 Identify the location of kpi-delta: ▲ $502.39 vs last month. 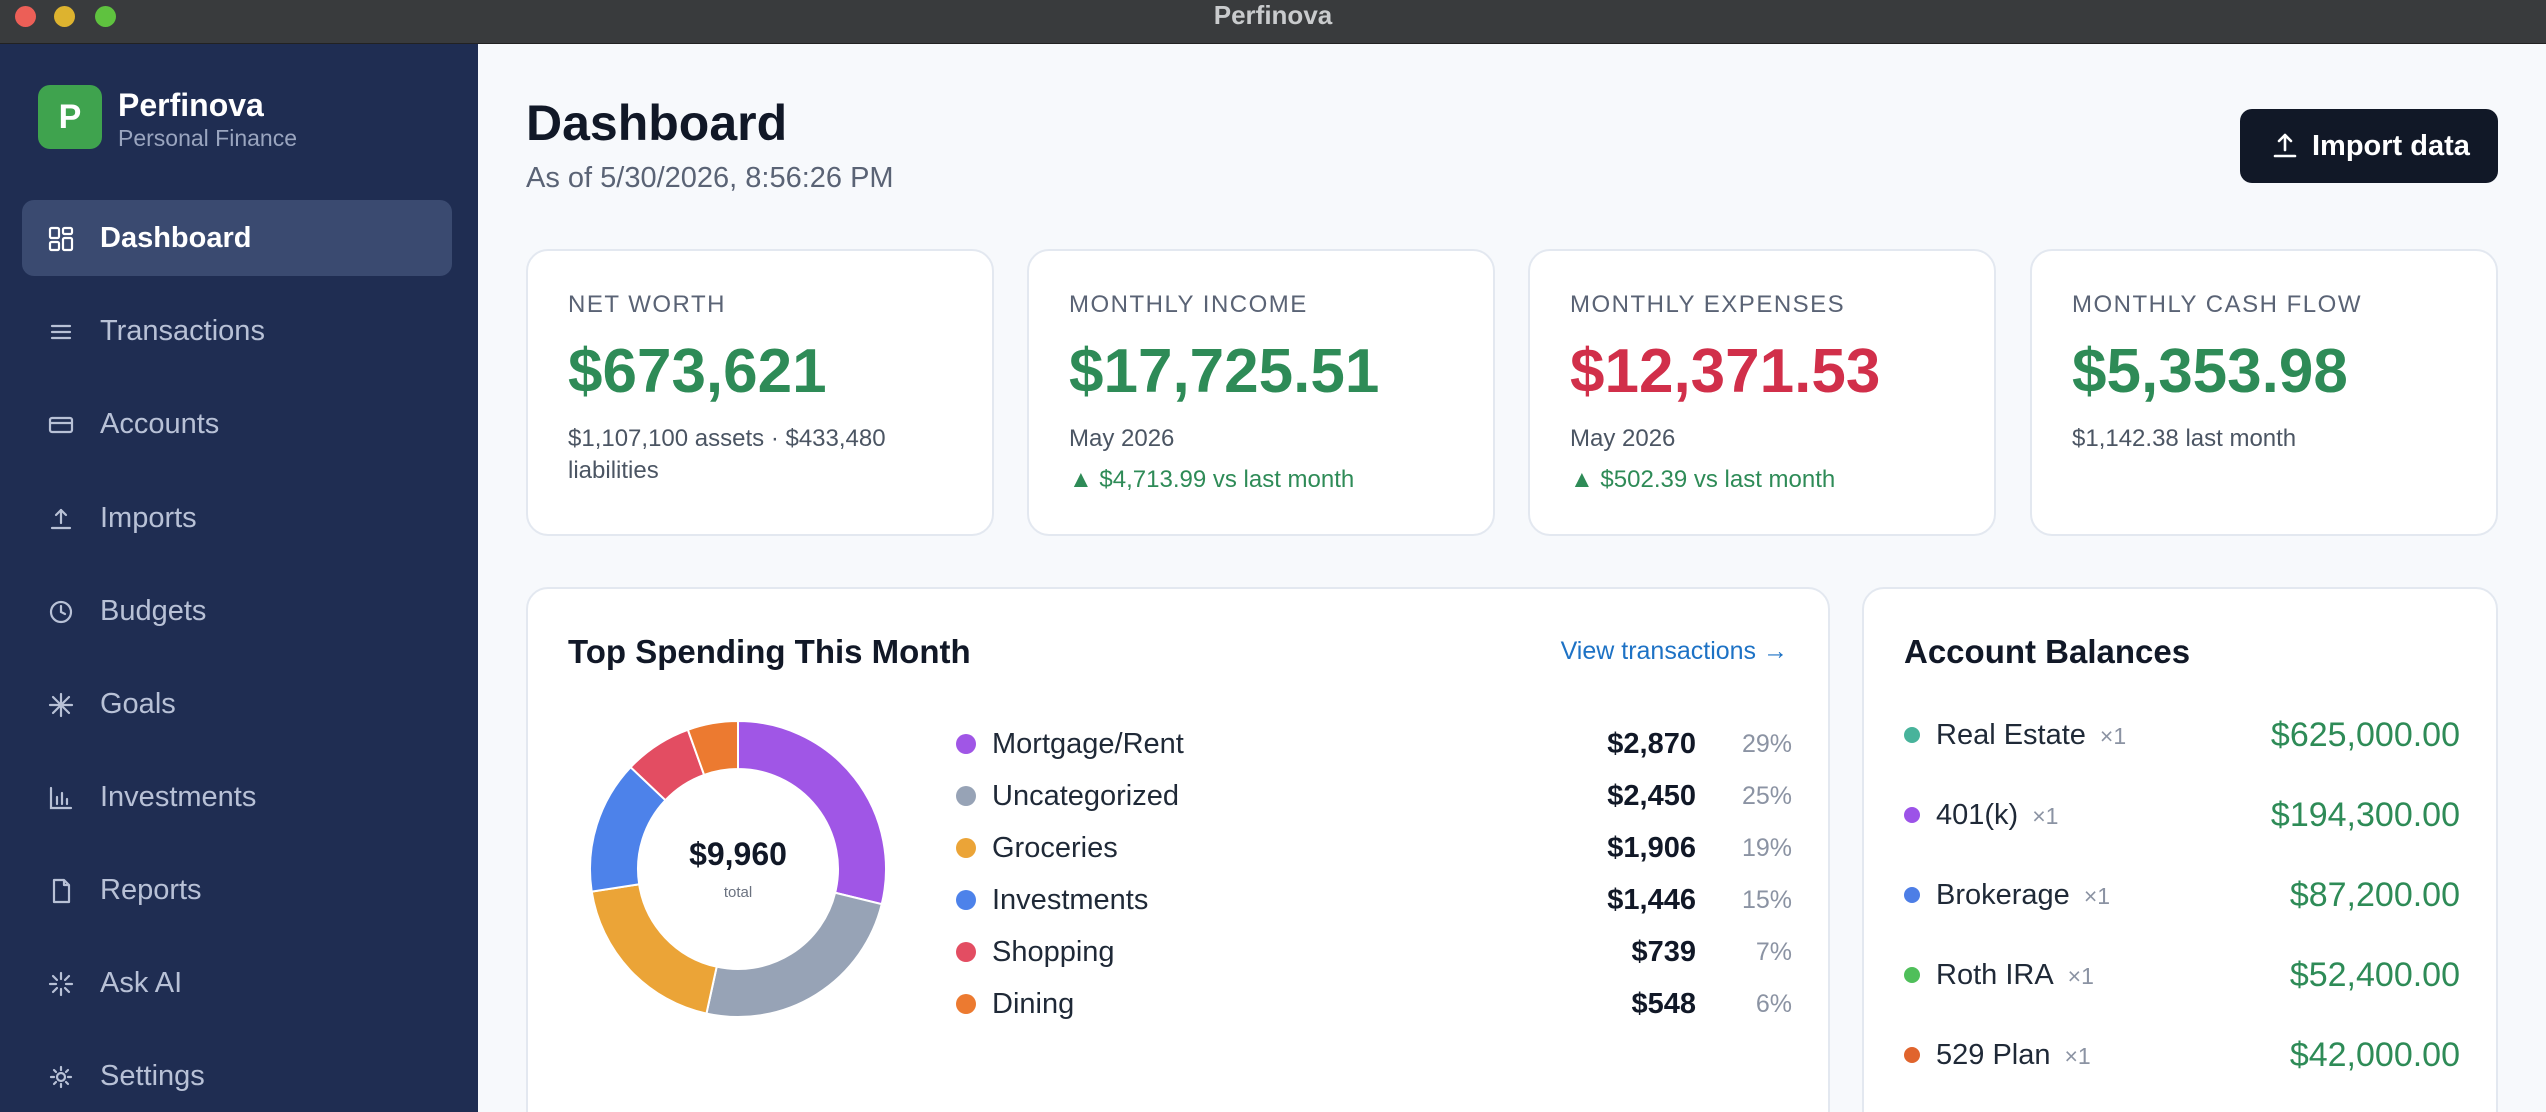
(1703, 479).